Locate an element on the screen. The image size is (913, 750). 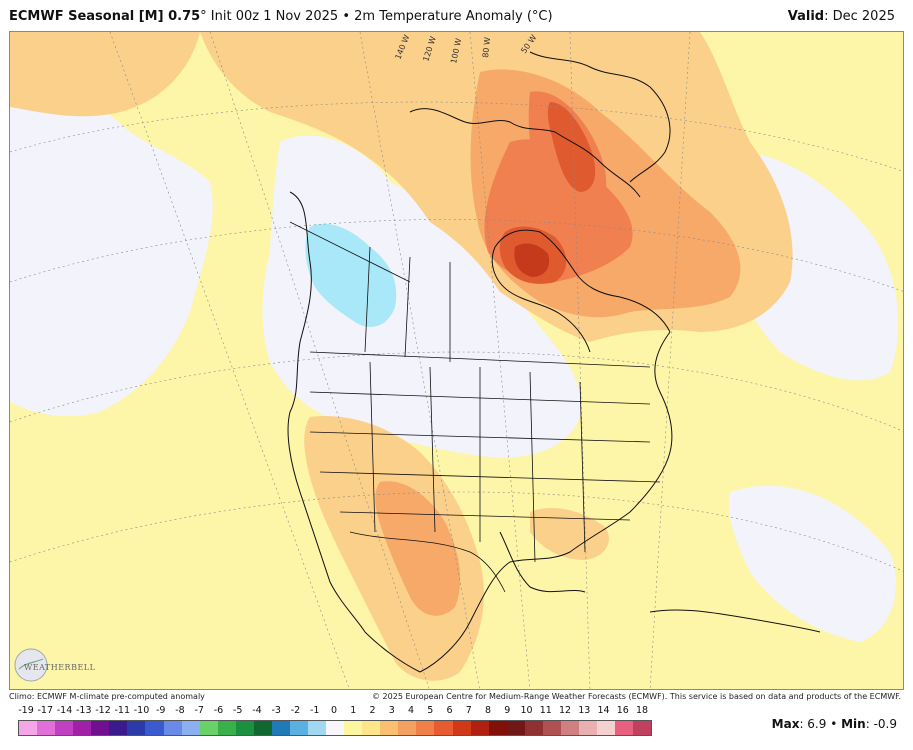
colorbar-tick-label: -12 is located at coordinates (103, 710).